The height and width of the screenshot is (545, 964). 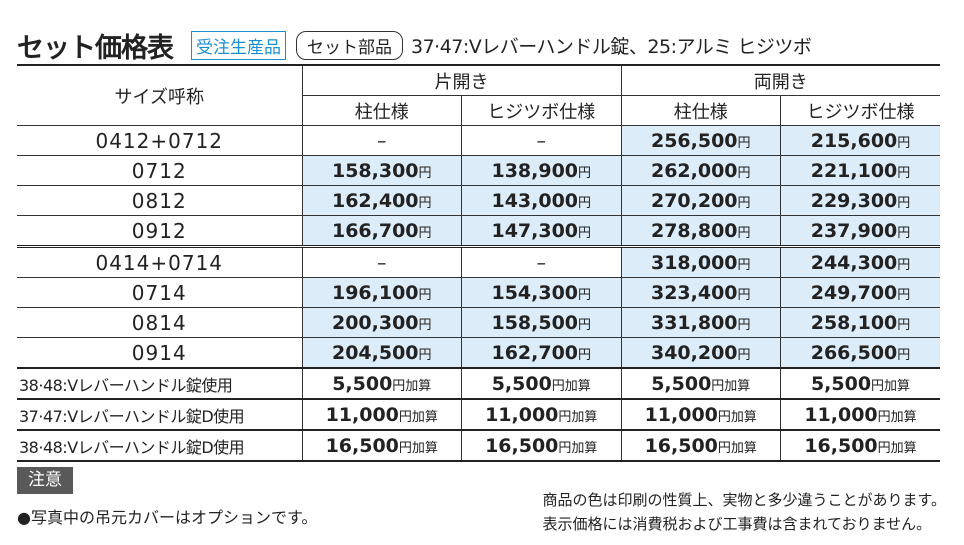 I want to click on price-cell: 154,300円, so click(x=541, y=292).